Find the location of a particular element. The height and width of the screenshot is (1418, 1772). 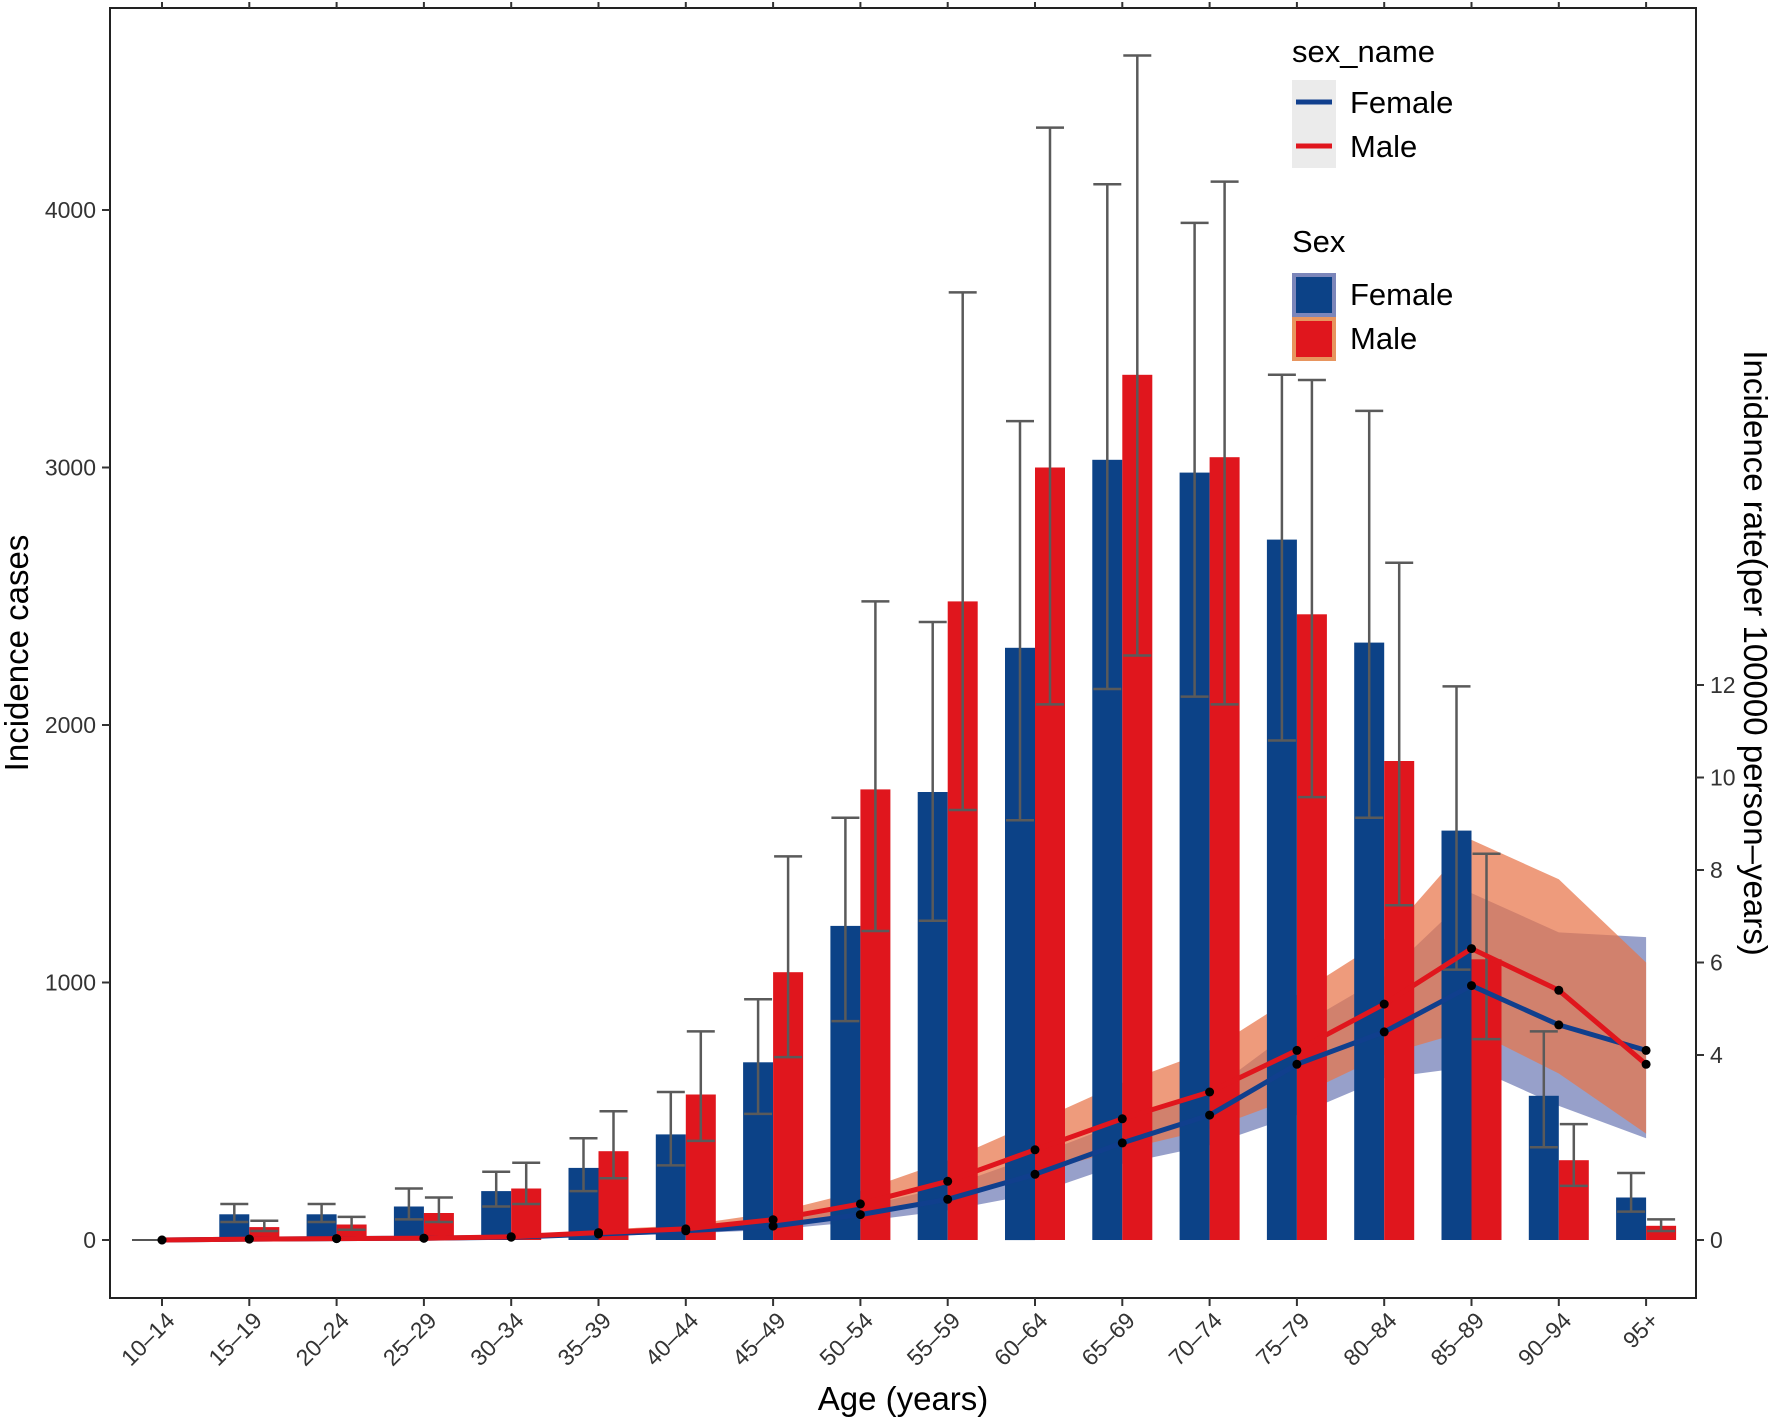

legend-lines-female-label: Female is located at coordinates (1401, 102).